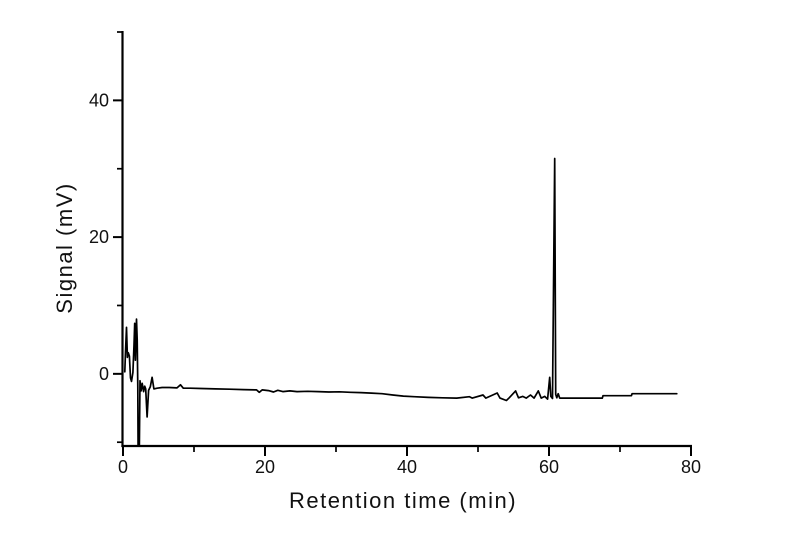 This screenshot has width=800, height=536. Describe the element at coordinates (407, 467) in the screenshot. I see `x-tick-label: 40` at that location.